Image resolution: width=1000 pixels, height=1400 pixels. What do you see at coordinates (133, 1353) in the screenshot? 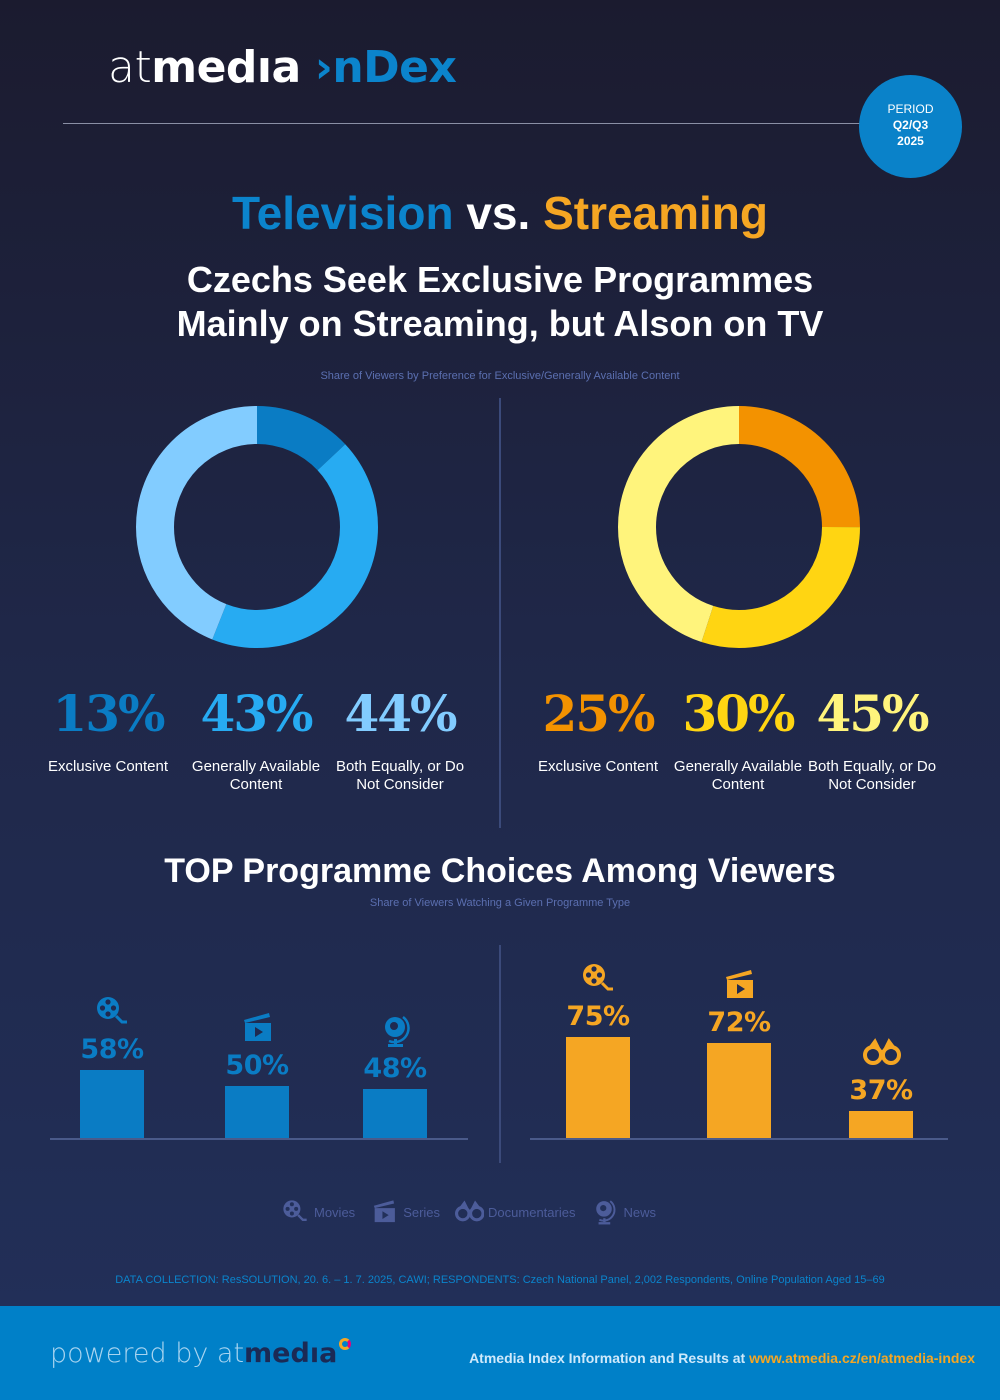
I see `powered-text: powered by` at bounding box center [133, 1353].